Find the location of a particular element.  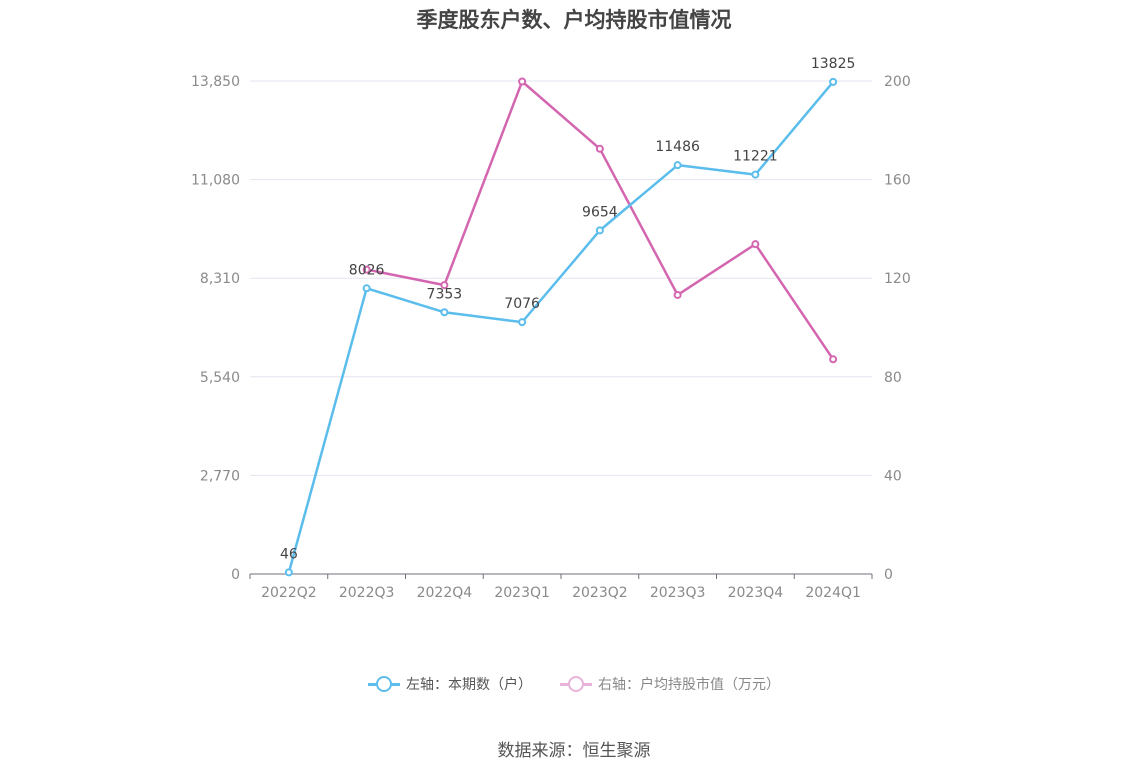

x-axis-category-label: 2022Q3 is located at coordinates (367, 593).